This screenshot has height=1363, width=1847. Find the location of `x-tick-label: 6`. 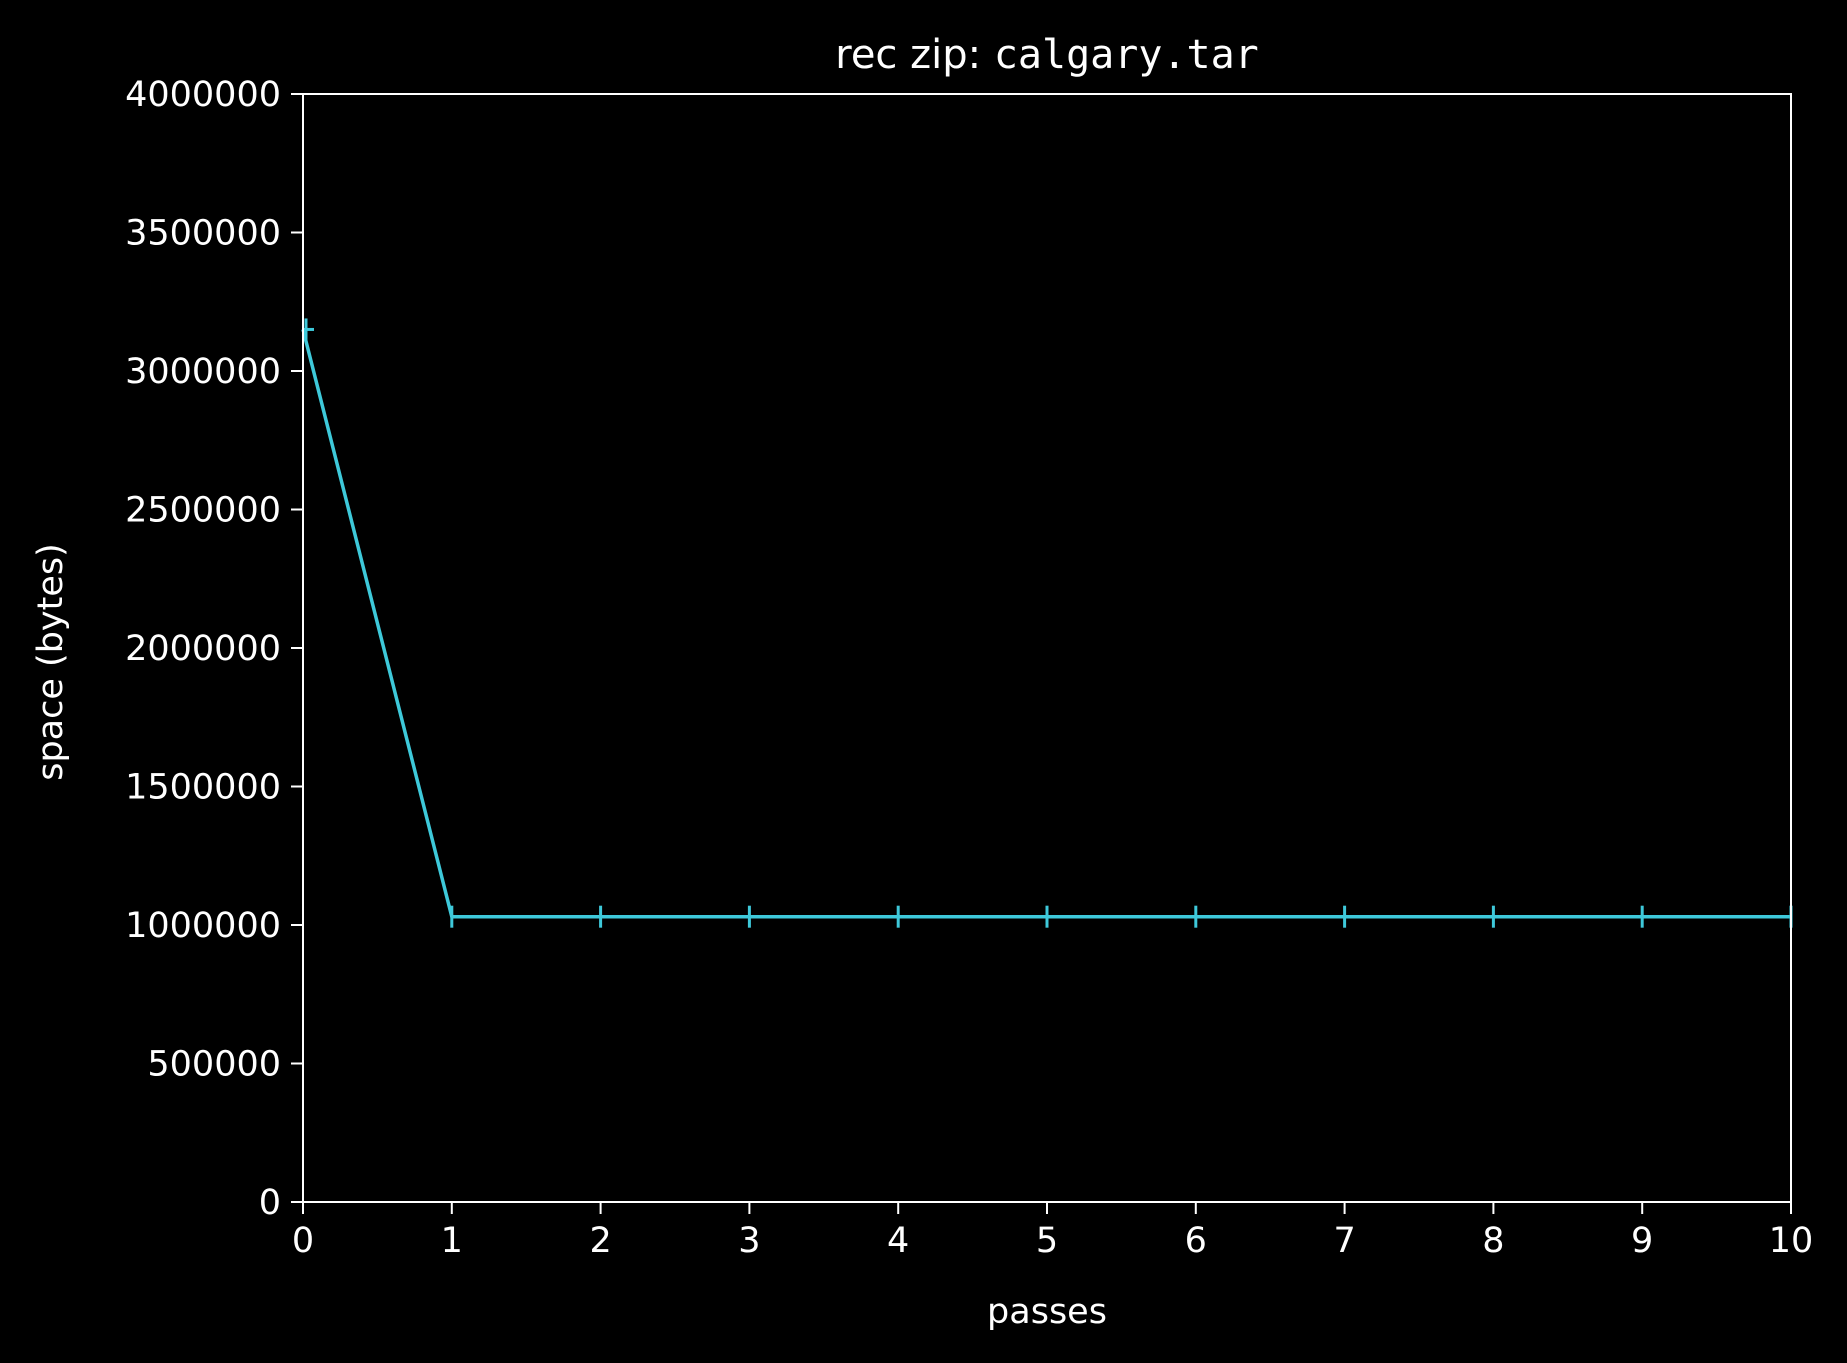

x-tick-label: 6 is located at coordinates (1196, 1241).